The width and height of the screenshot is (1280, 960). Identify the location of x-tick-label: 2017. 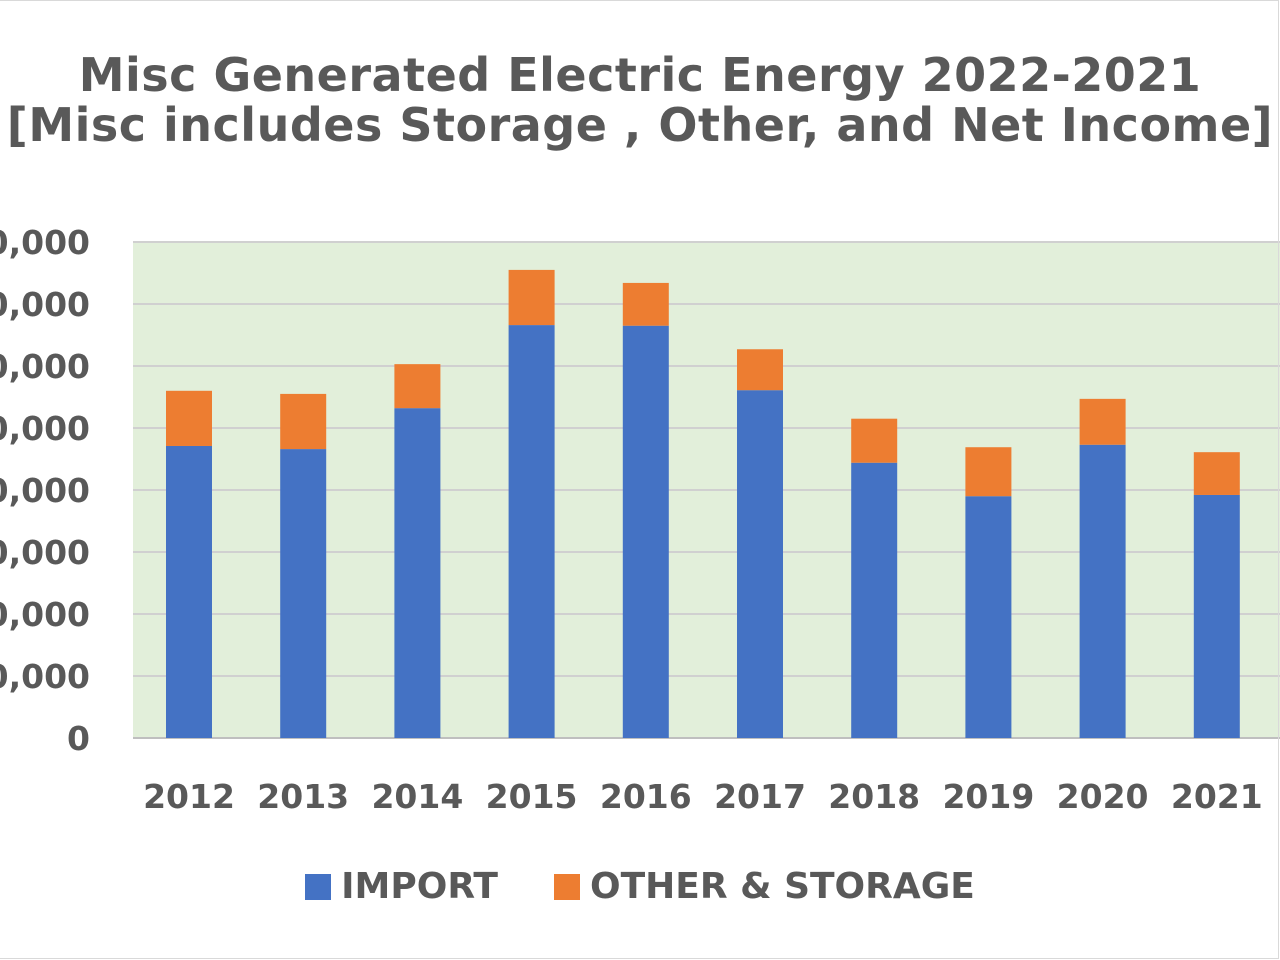
(760, 796).